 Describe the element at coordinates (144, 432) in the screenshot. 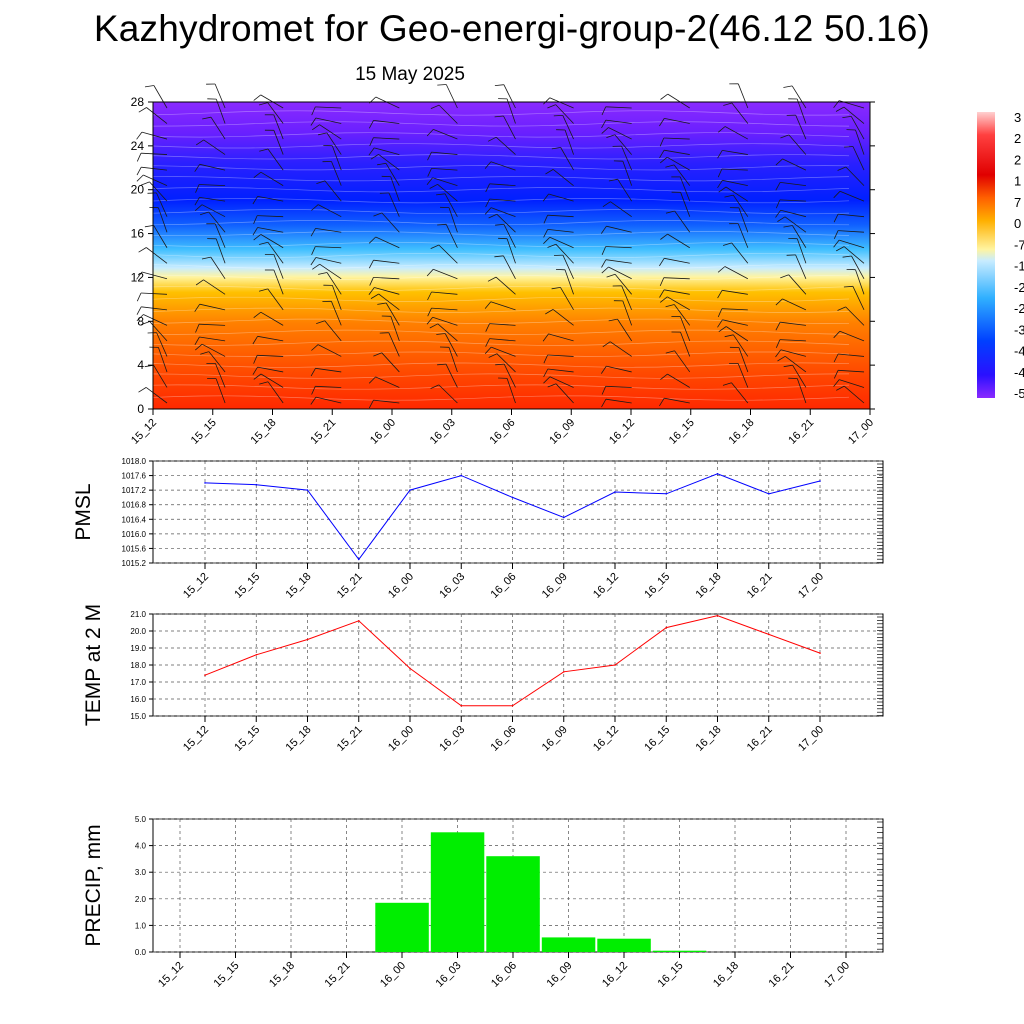

I see `x-tick-label: 15_12` at that location.